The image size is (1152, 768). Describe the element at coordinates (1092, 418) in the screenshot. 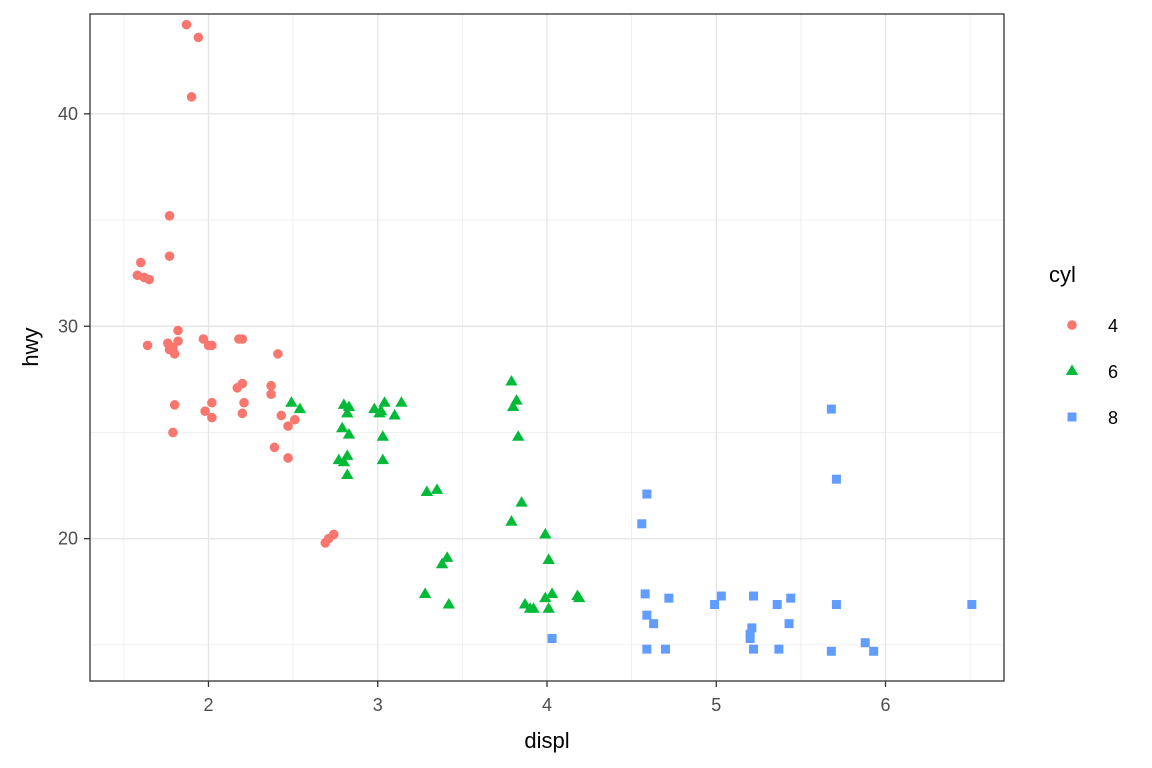

I see `legend-item-8: 8` at that location.